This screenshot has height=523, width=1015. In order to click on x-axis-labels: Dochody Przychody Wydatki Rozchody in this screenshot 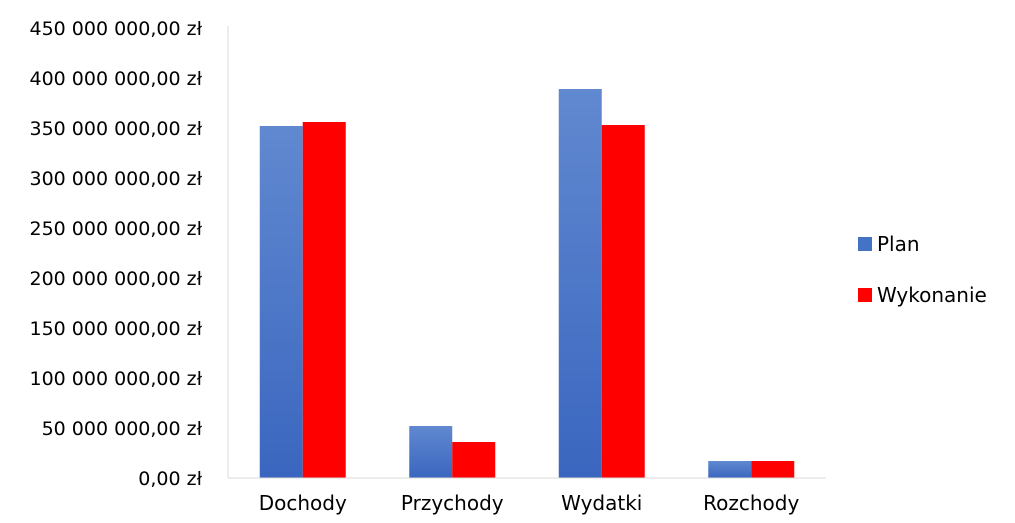, I will do `click(529, 503)`.